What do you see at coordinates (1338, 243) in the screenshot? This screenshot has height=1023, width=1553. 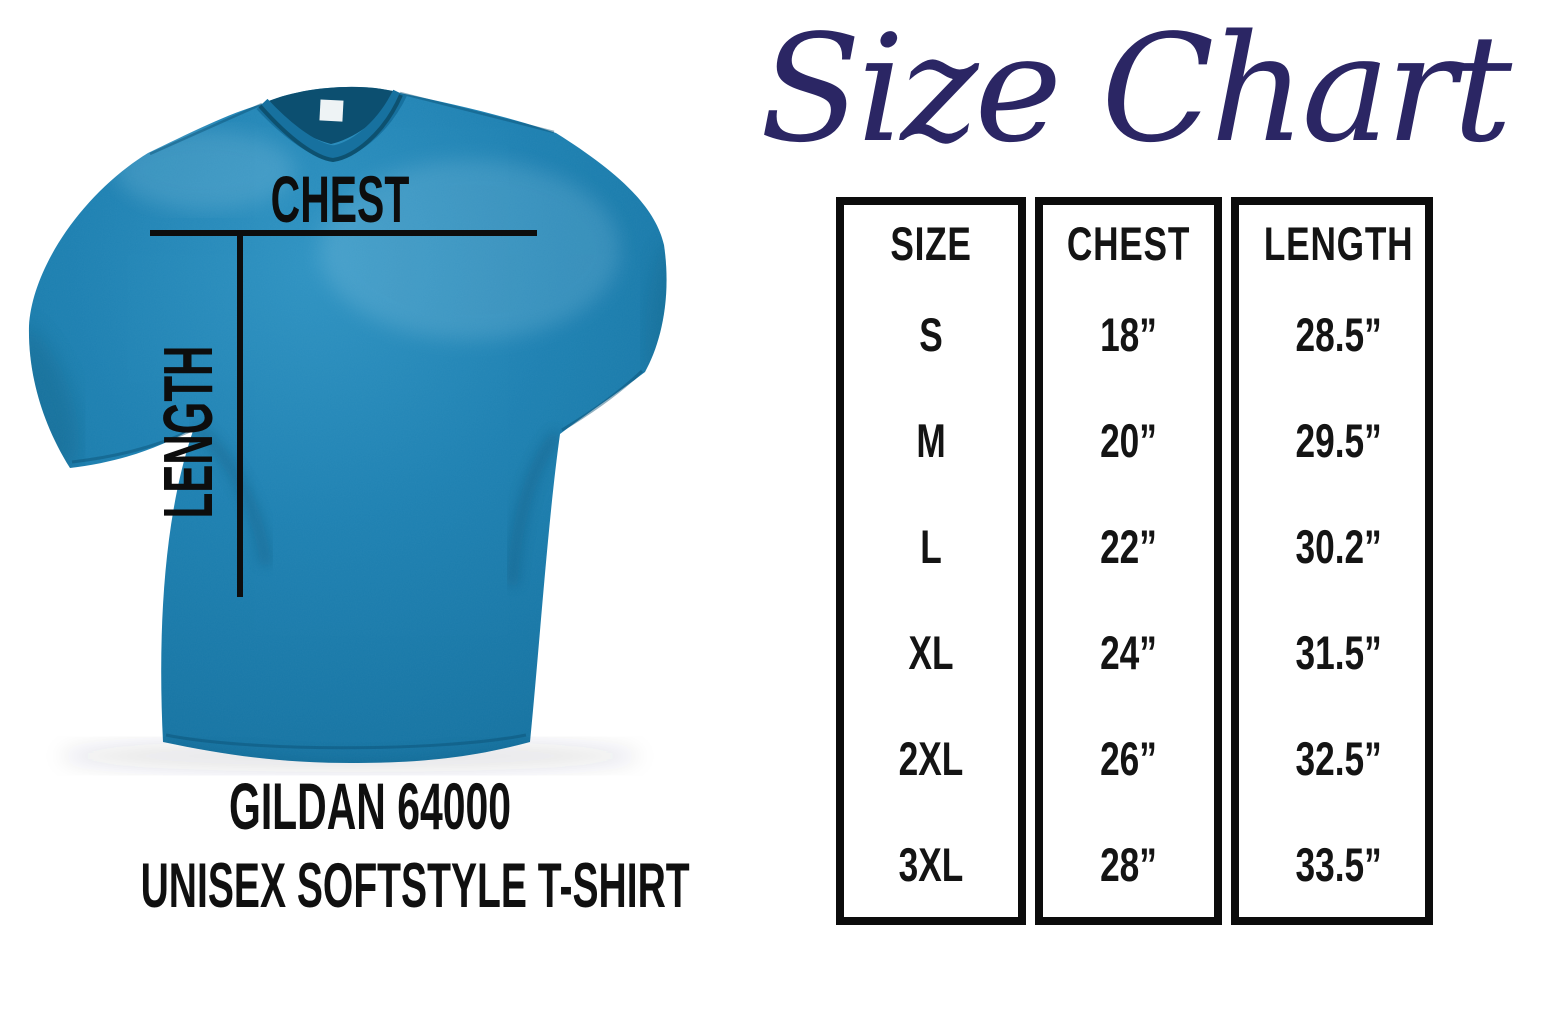 I see `column-header-length: LENGTH` at bounding box center [1338, 243].